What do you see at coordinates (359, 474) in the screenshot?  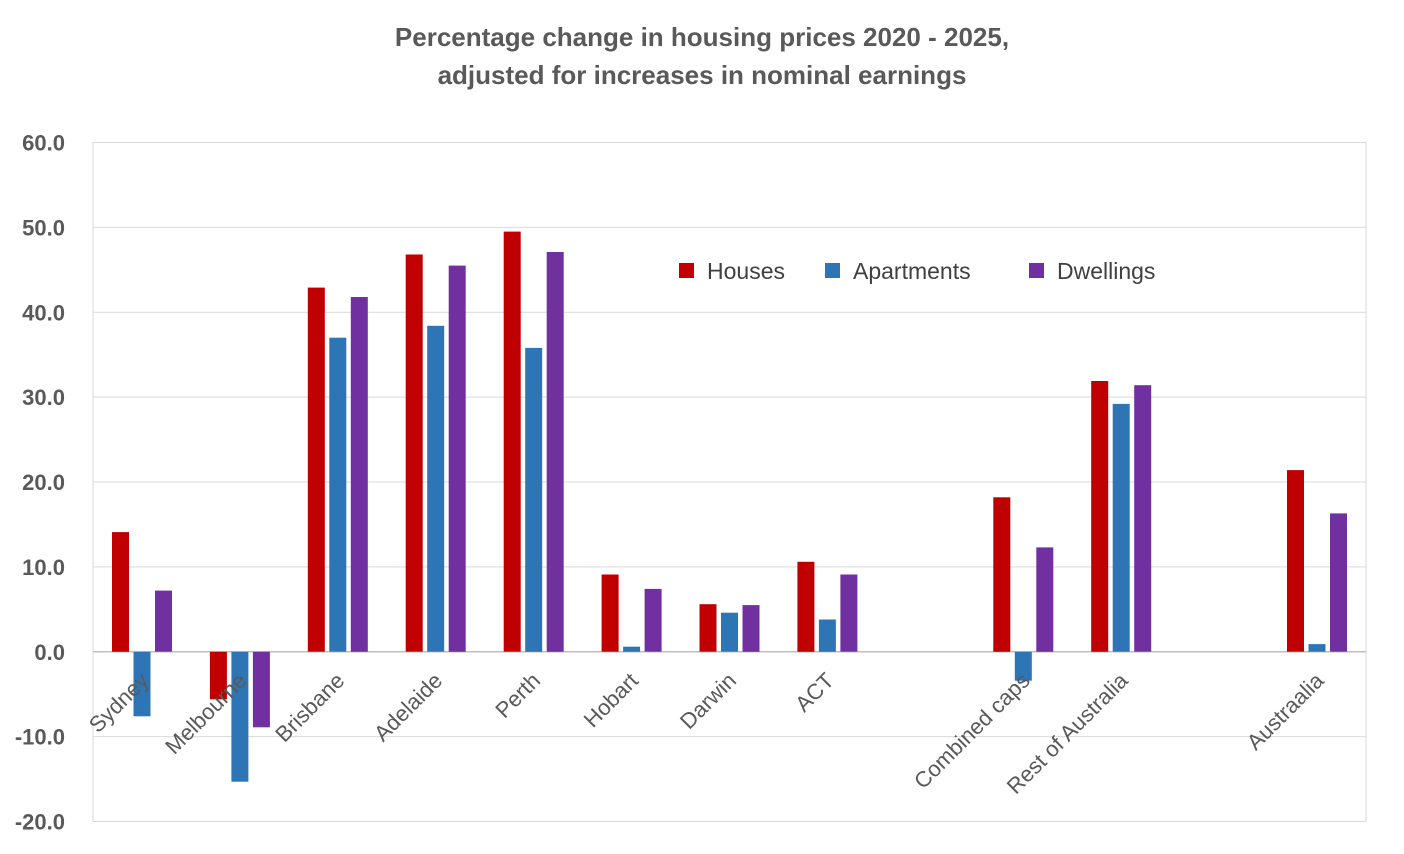 I see `bar-dwellings-brisbane` at bounding box center [359, 474].